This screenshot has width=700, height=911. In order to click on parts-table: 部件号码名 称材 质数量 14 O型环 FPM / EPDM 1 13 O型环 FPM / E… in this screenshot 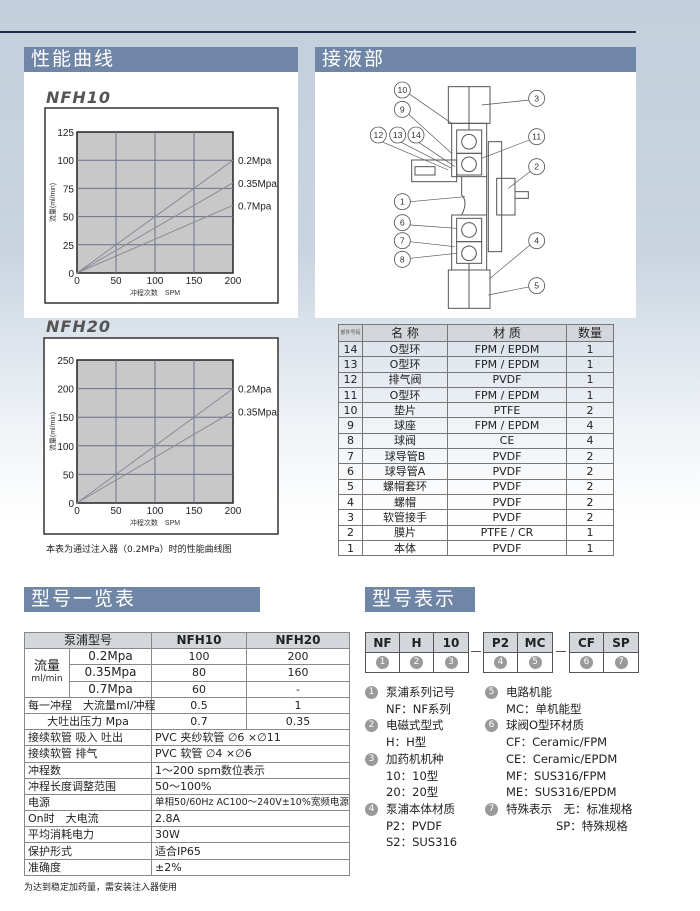, I will do `click(476, 440)`.